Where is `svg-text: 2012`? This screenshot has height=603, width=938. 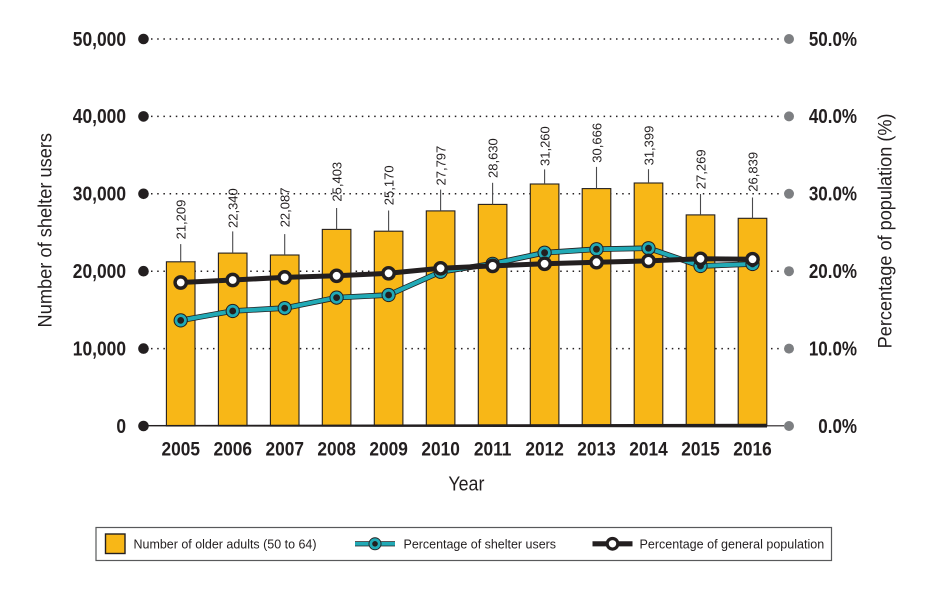 svg-text: 2012 is located at coordinates (544, 449).